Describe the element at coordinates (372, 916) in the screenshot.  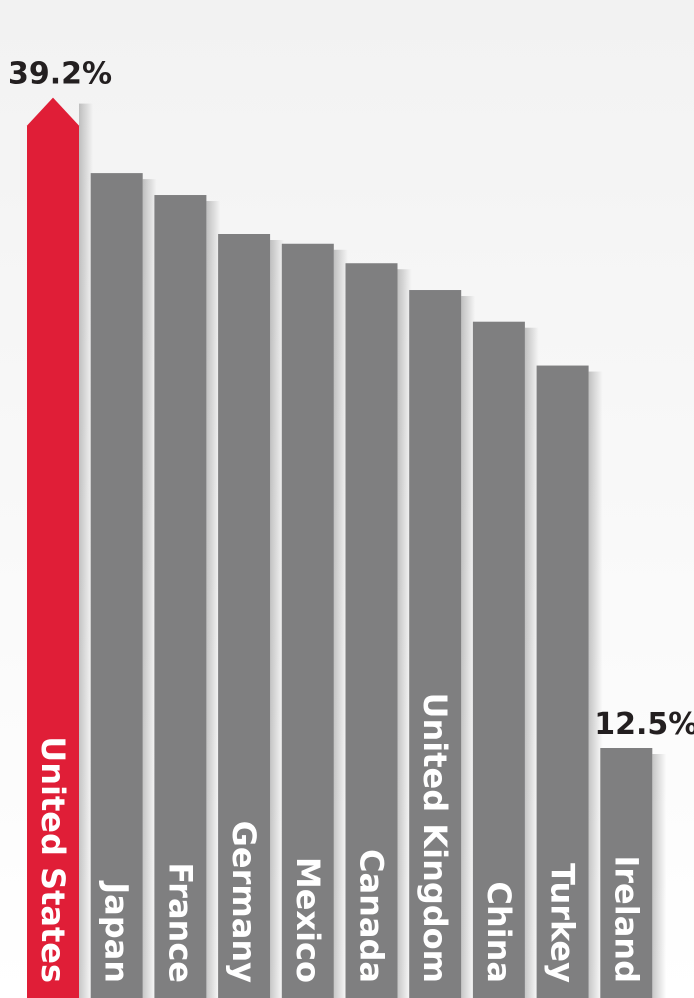
I see `bar-label-canada: Canada` at that location.